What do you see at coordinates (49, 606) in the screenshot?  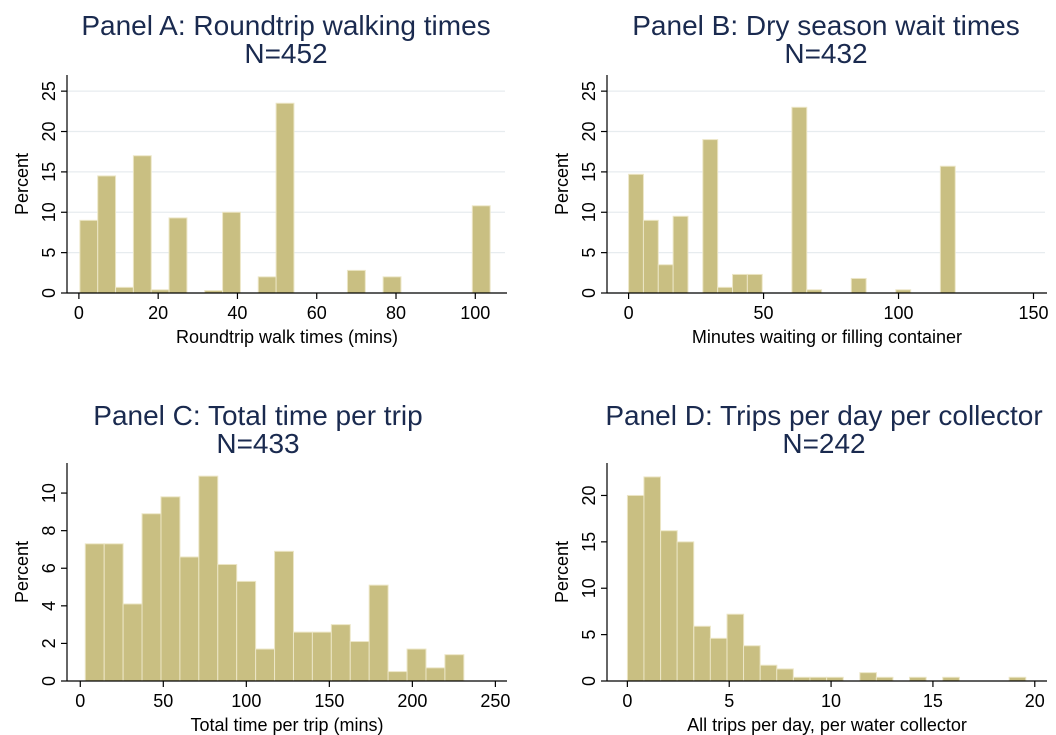 I see `y-tick-label: 4` at bounding box center [49, 606].